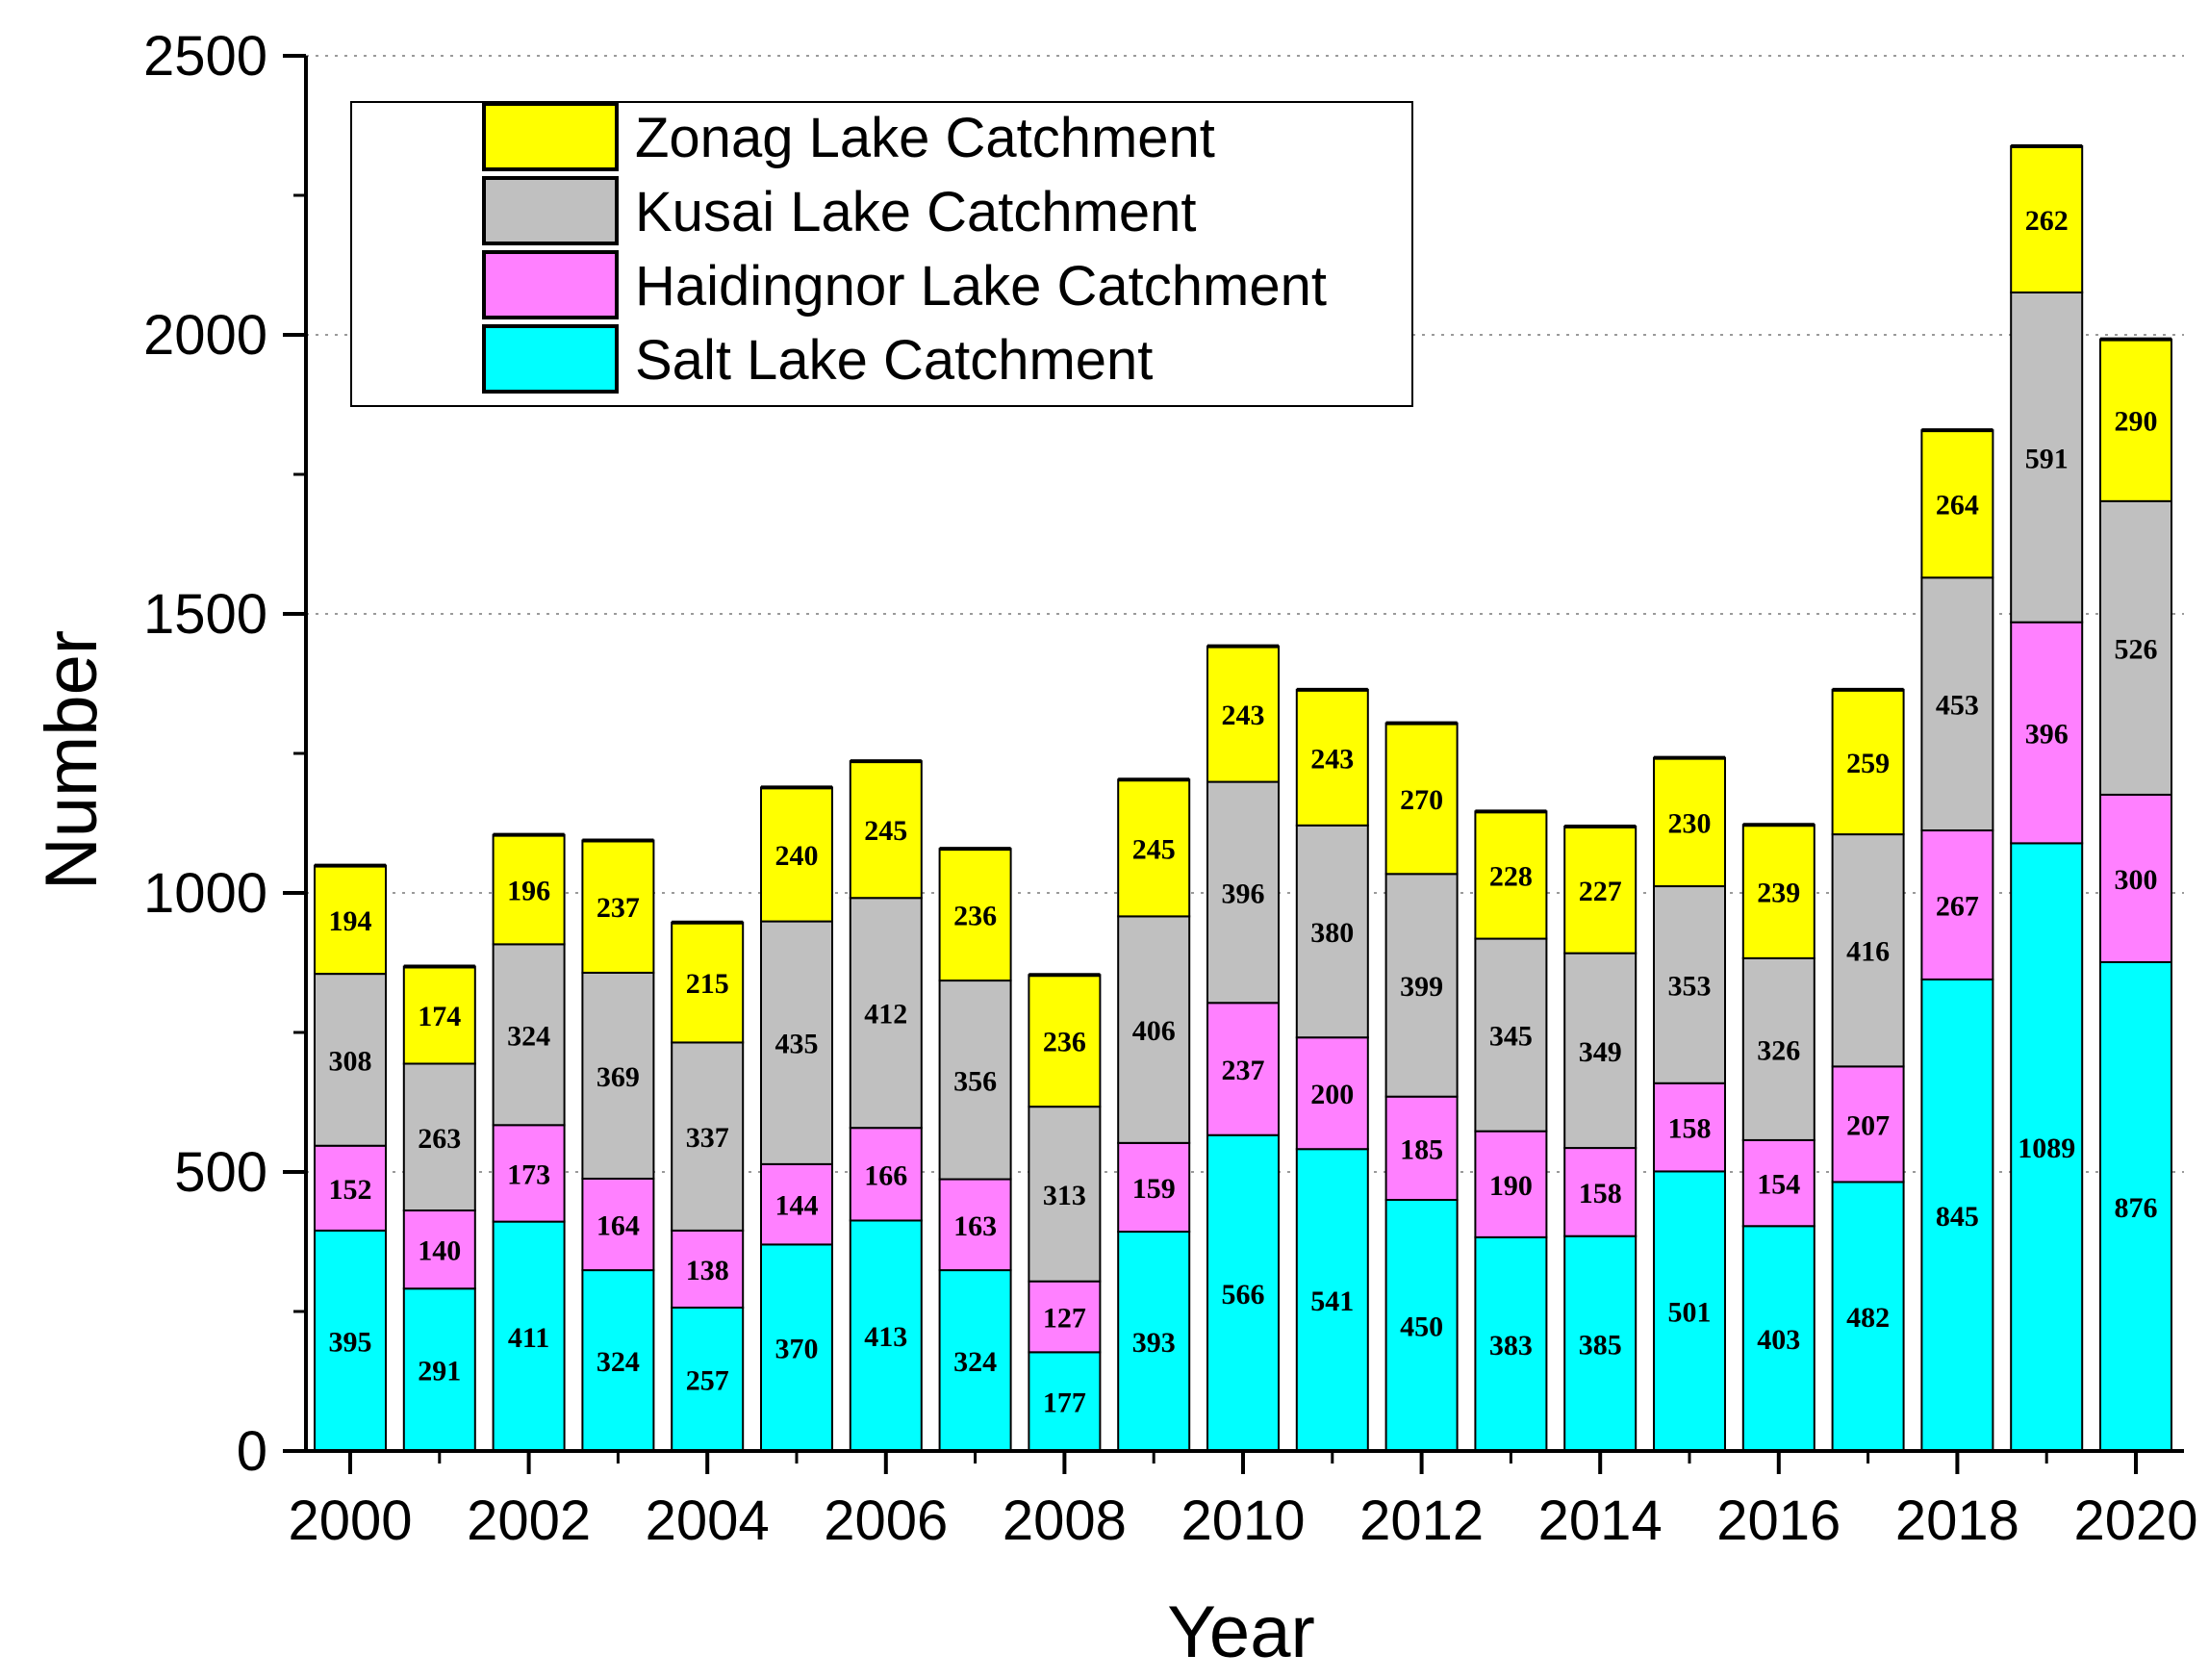 This screenshot has width=2209, height=1680. Describe the element at coordinates (1241, 1632) in the screenshot. I see `x-axis-title: Year` at that location.